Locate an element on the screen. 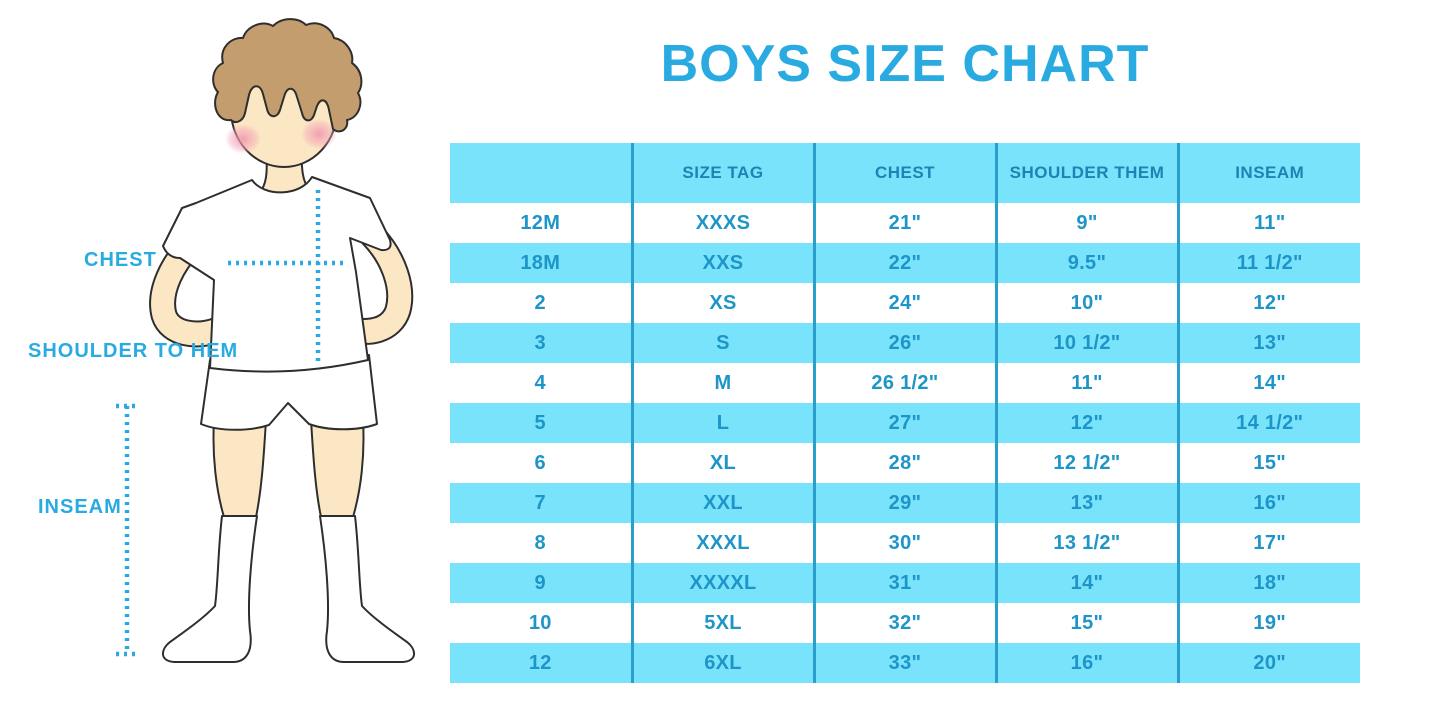 The width and height of the screenshot is (1445, 723). table-cell: 26 1/2" is located at coordinates (904, 383).